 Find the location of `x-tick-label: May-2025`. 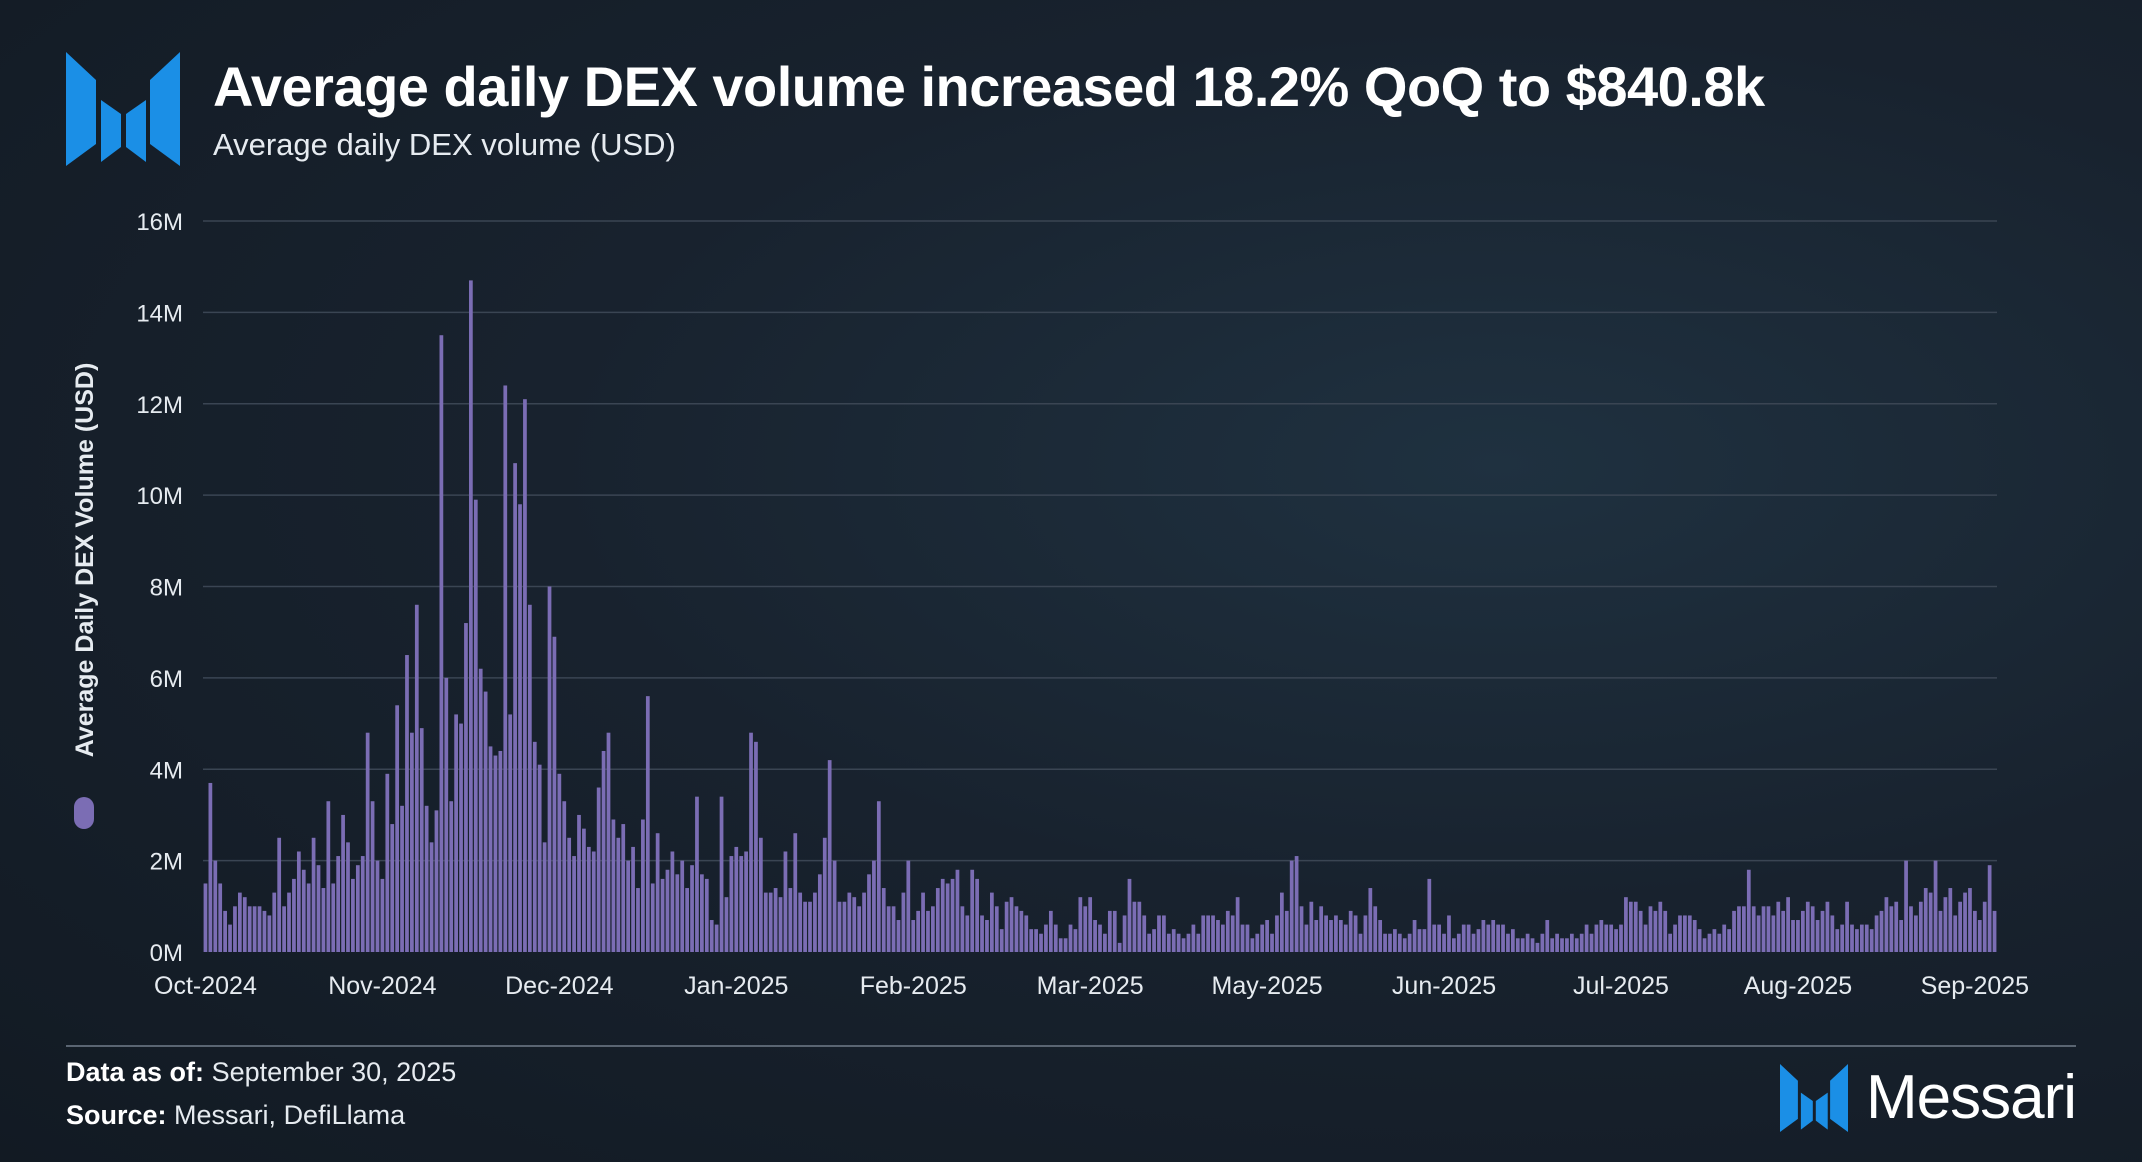

x-tick-label: May-2025 is located at coordinates (1267, 986).